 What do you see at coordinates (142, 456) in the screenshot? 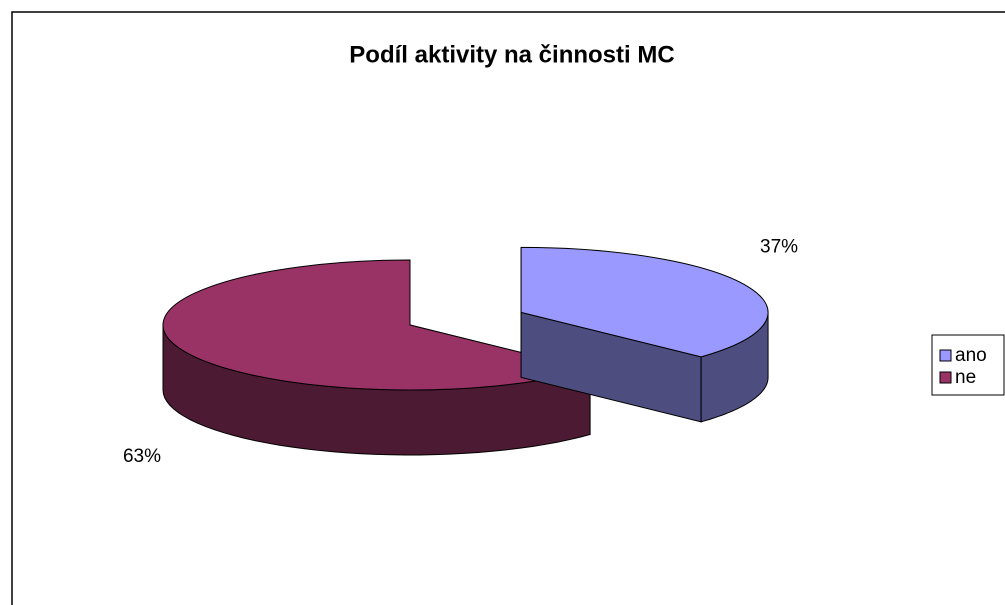
I see `data-label: 63%` at bounding box center [142, 456].